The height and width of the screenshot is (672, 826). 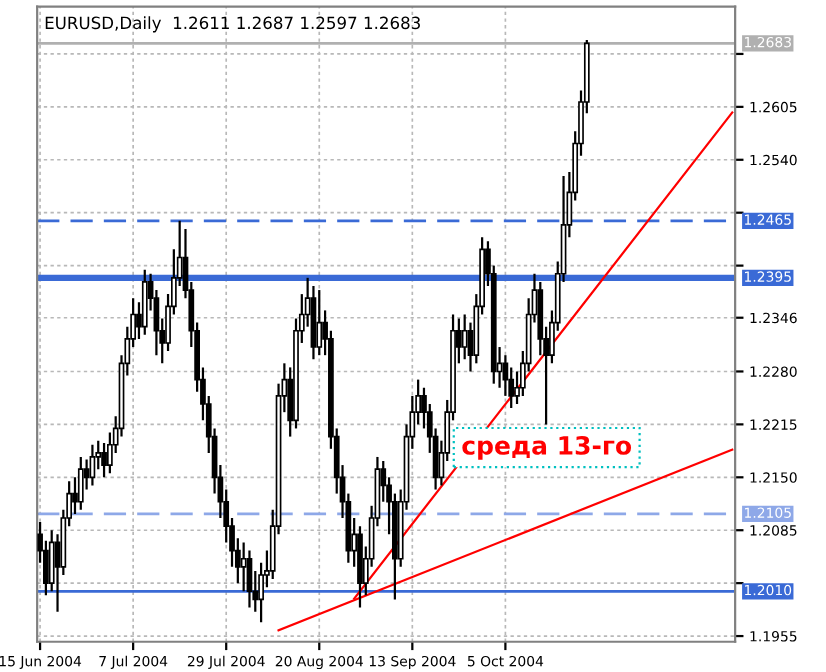 What do you see at coordinates (547, 447) in the screenshot?
I see `annotation: среда 13-го` at bounding box center [547, 447].